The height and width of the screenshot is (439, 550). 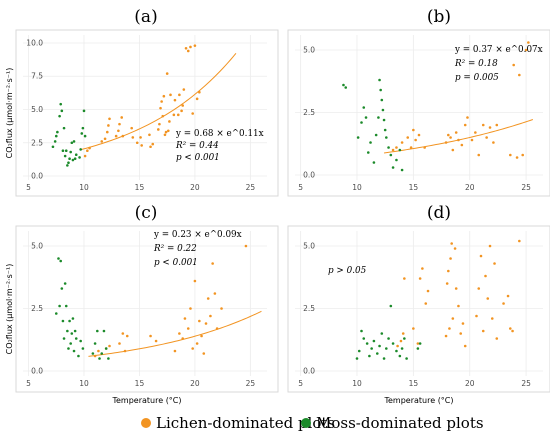 I want to click on fit-curve, so click(x=158, y=102).